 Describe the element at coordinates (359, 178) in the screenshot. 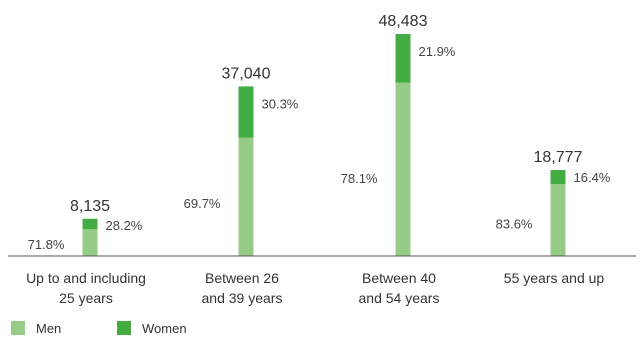

I see `men-pct-label-2: 78.1%` at that location.